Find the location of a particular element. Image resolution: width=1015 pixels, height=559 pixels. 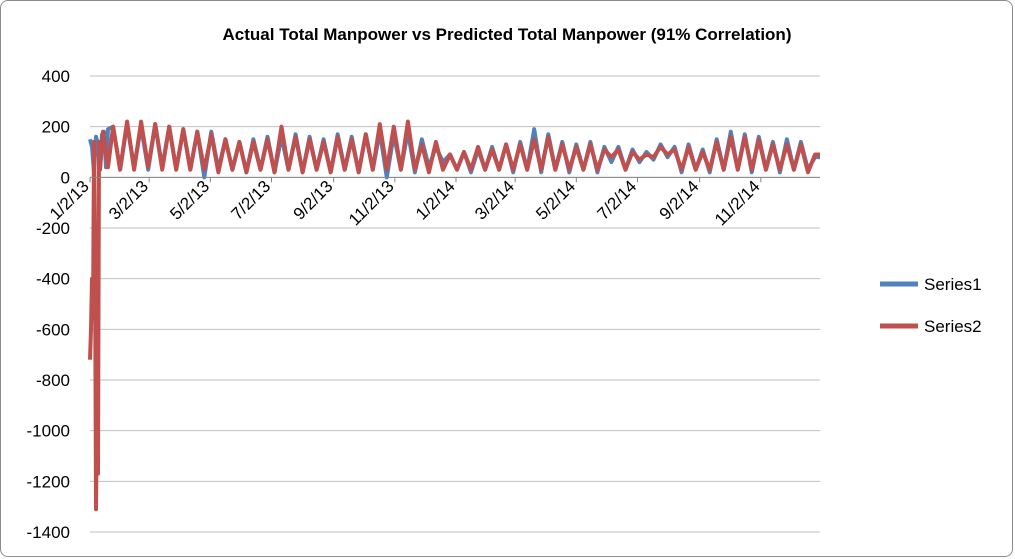

y-tick-label: -1400 is located at coordinates (48, 532).